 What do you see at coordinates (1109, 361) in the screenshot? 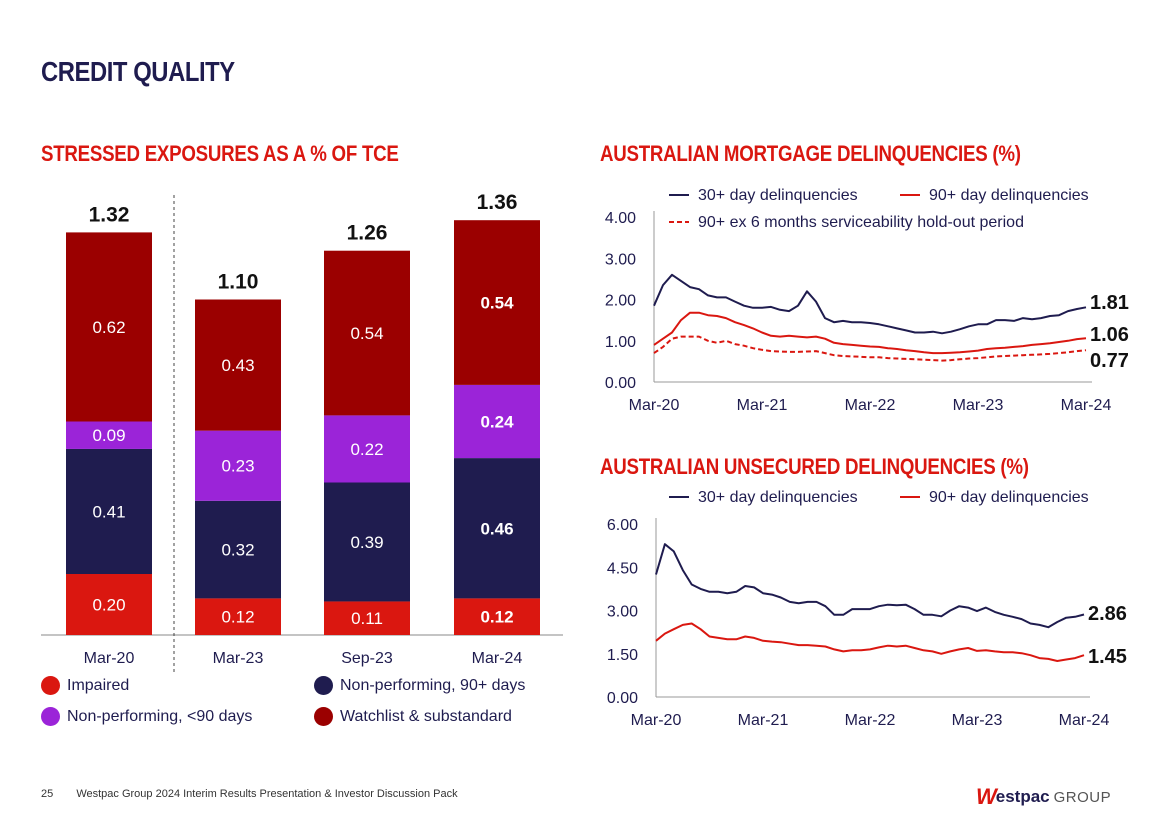
I see `mortgage-end-label-2: 0.77` at bounding box center [1109, 361].